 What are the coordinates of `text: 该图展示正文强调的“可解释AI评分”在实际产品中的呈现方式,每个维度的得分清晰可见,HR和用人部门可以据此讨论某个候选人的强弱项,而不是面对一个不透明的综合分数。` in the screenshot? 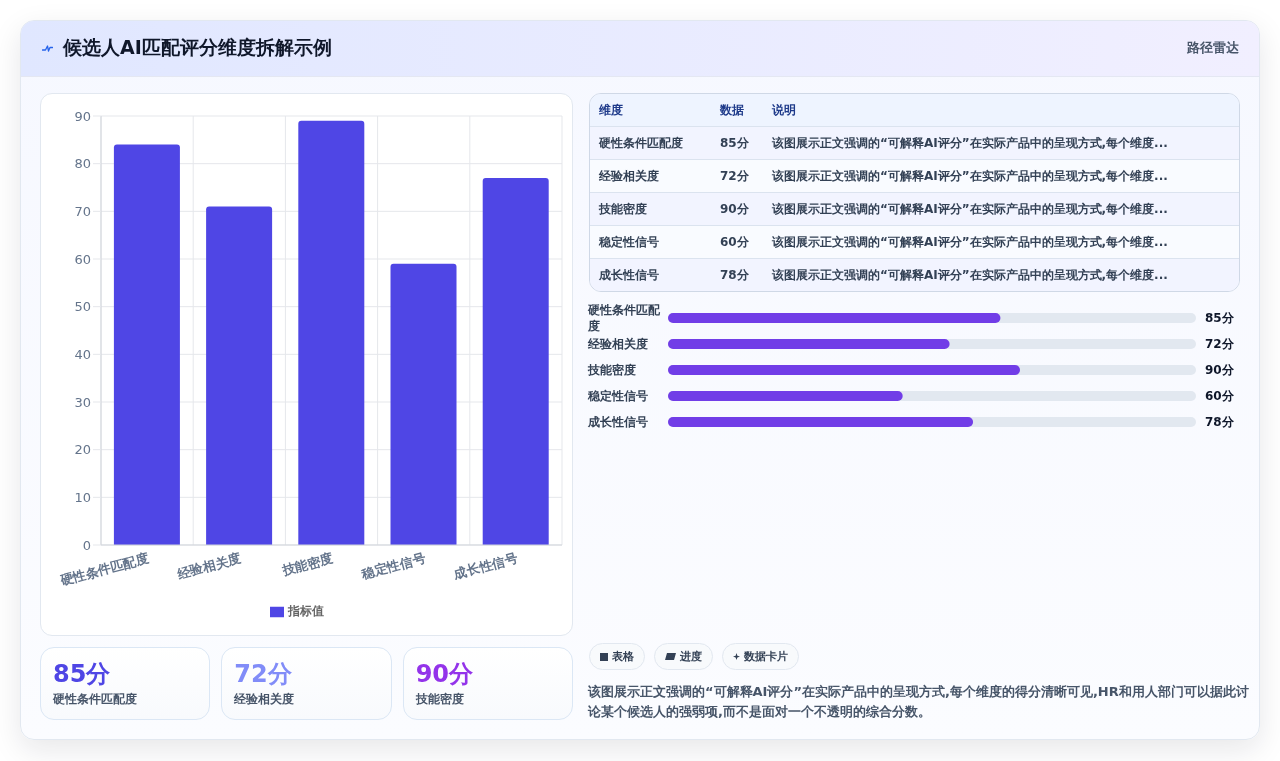 It's located at (918, 701).